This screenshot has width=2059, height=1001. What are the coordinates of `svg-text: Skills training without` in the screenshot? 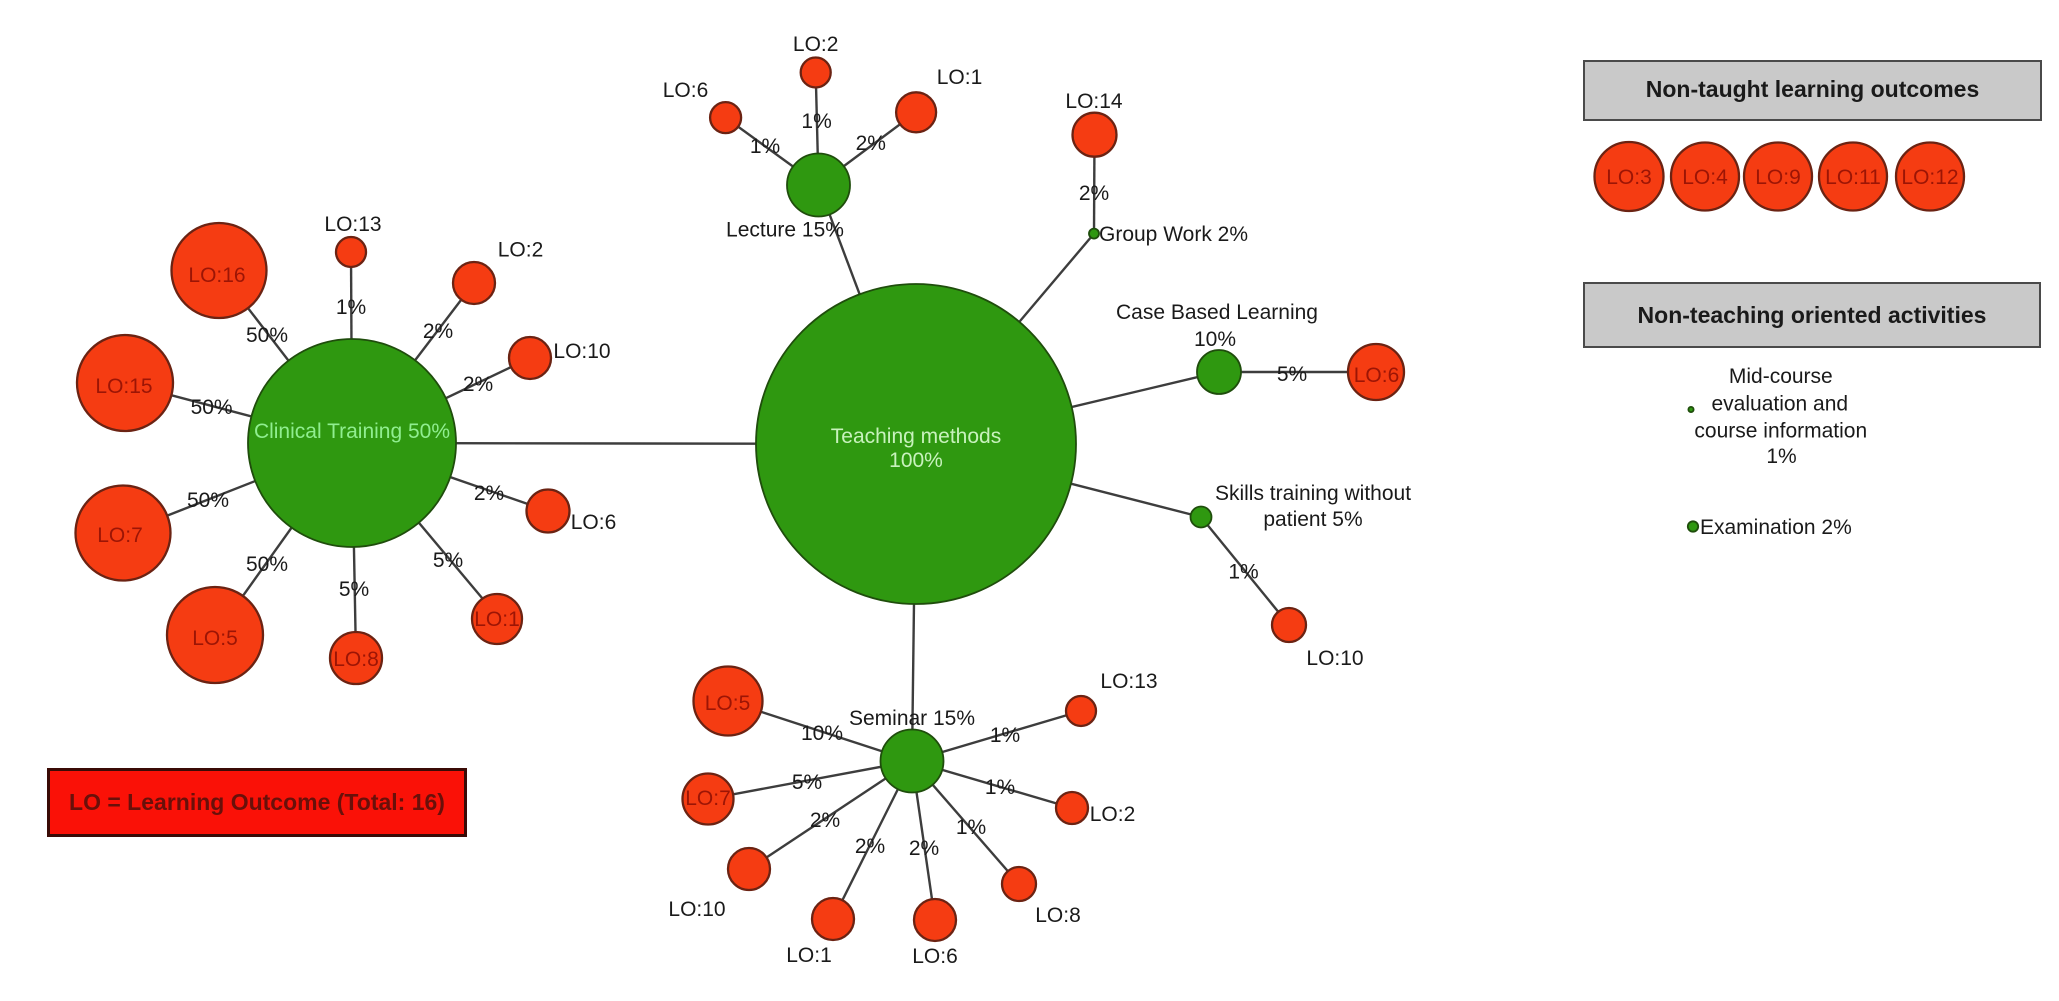 It's located at (1313, 493).